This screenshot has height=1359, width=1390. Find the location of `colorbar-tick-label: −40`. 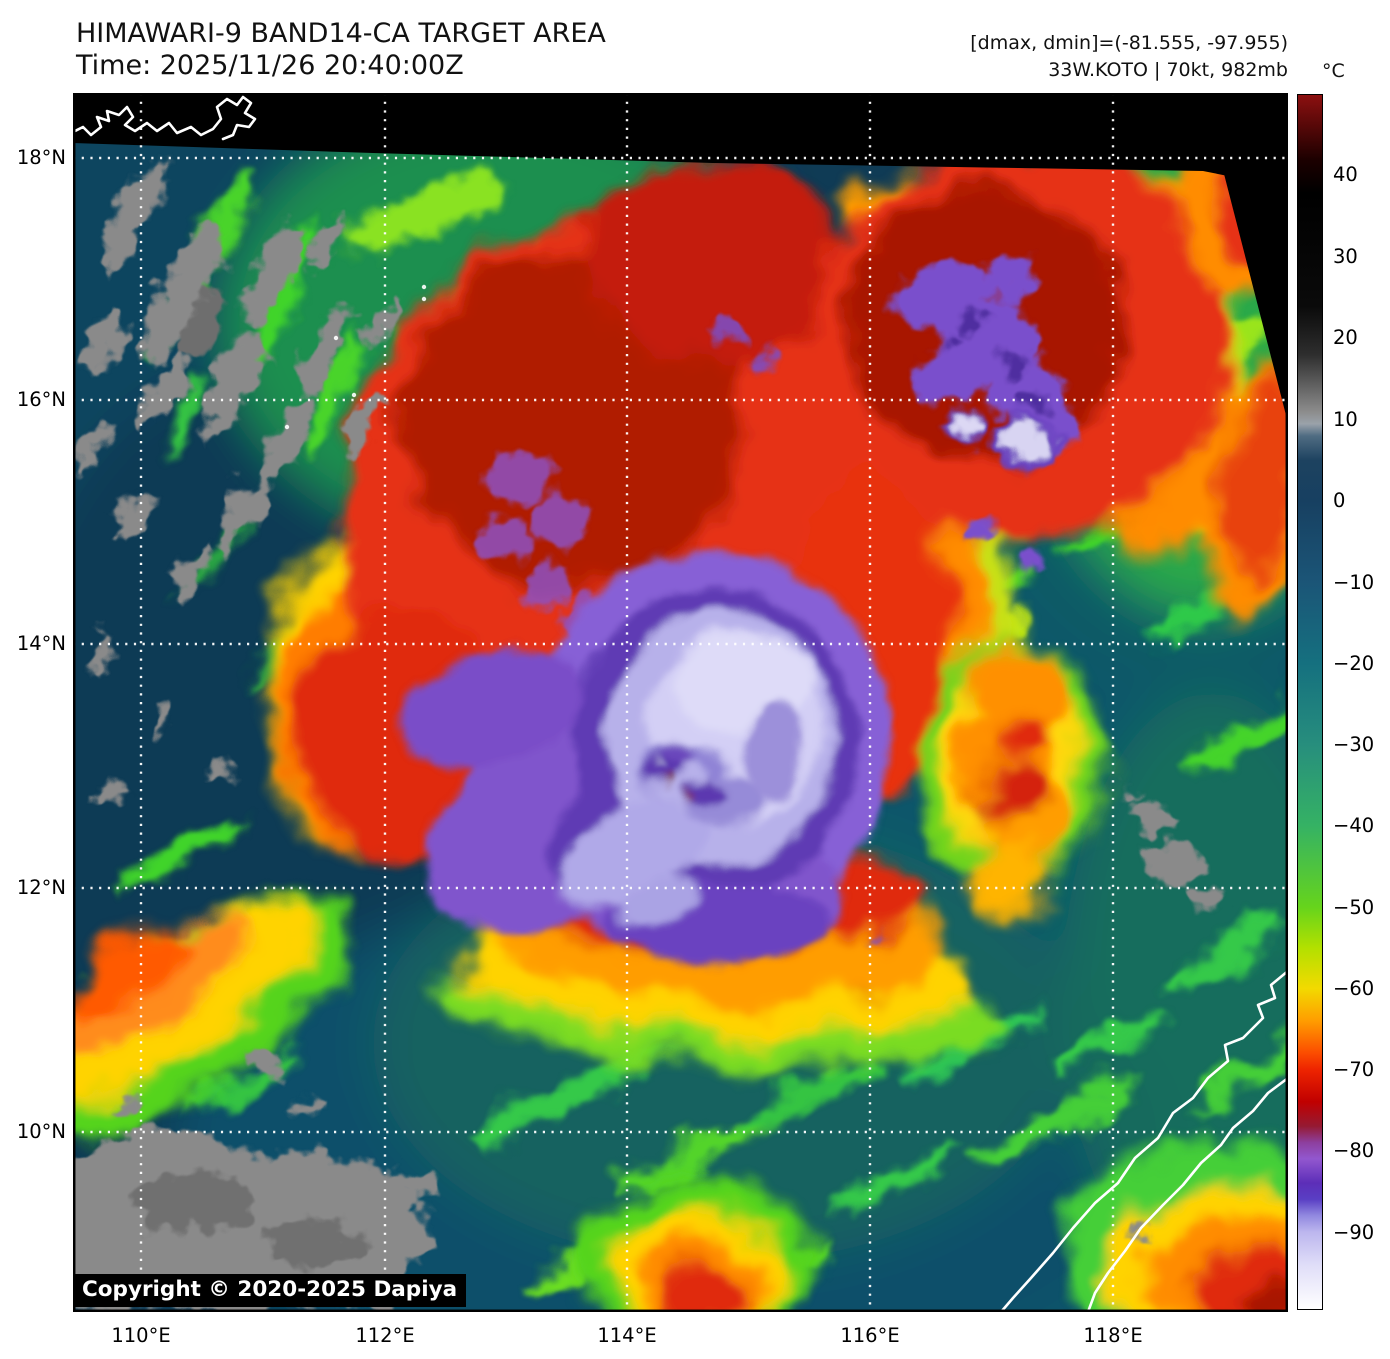

colorbar-tick-label: −40 is located at coordinates (1354, 825).